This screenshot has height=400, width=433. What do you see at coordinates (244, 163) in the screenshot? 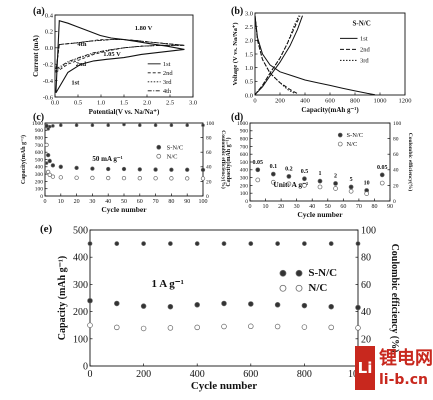
I see `d-y-tick-label: 500` at bounding box center [244, 163].